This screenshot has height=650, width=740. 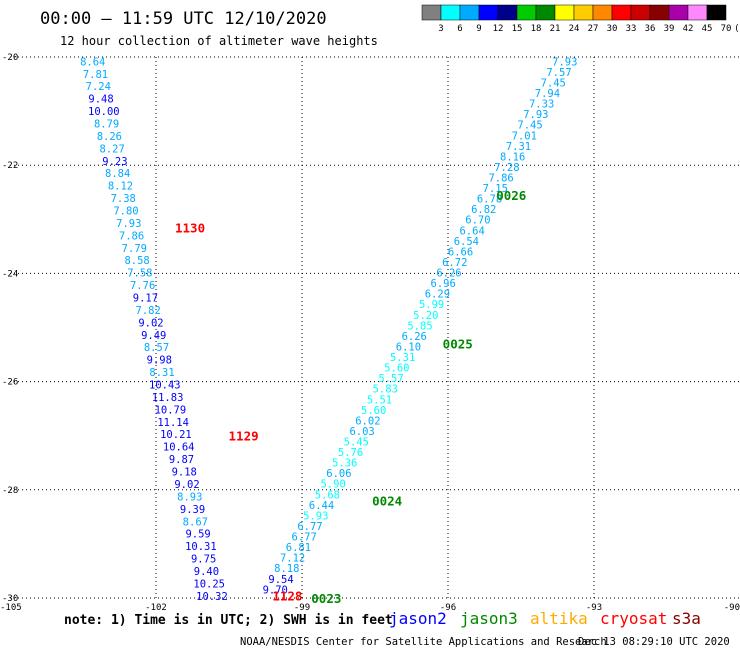 I want to click on scale-label: 21, so click(x=555, y=29).